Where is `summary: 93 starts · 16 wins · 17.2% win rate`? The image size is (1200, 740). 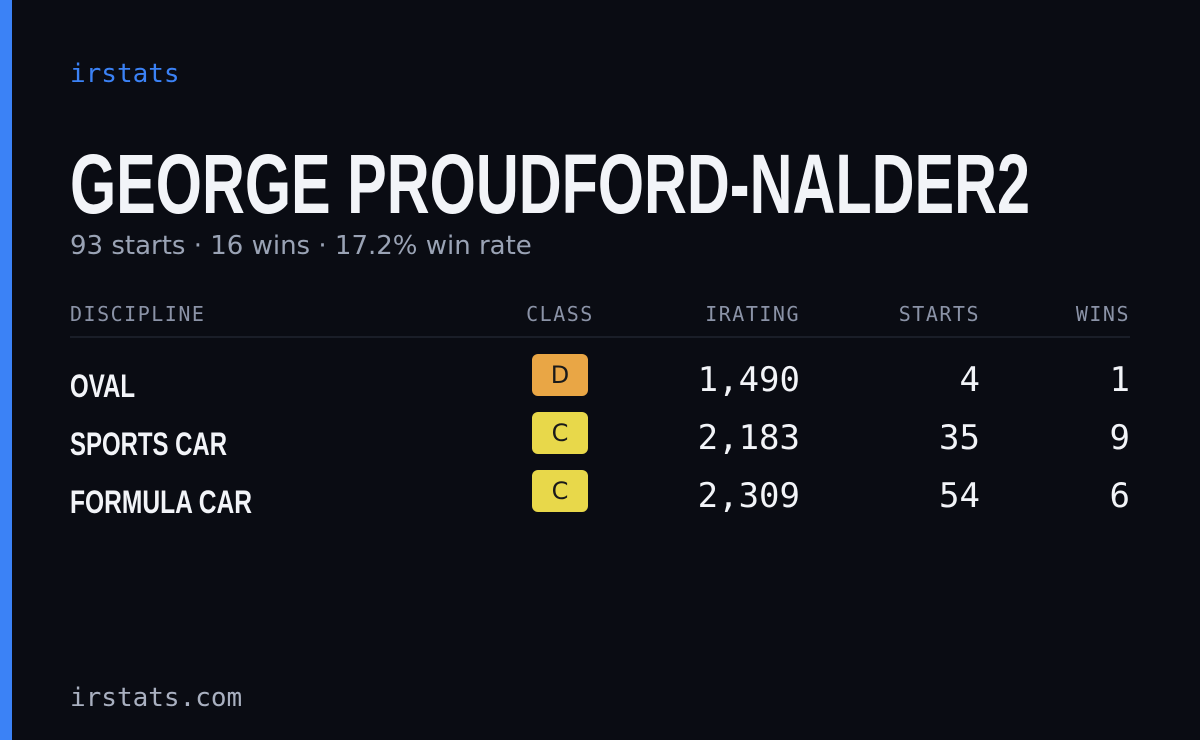 summary: 93 starts · 16 wins · 17.2% win rate is located at coordinates (301, 246).